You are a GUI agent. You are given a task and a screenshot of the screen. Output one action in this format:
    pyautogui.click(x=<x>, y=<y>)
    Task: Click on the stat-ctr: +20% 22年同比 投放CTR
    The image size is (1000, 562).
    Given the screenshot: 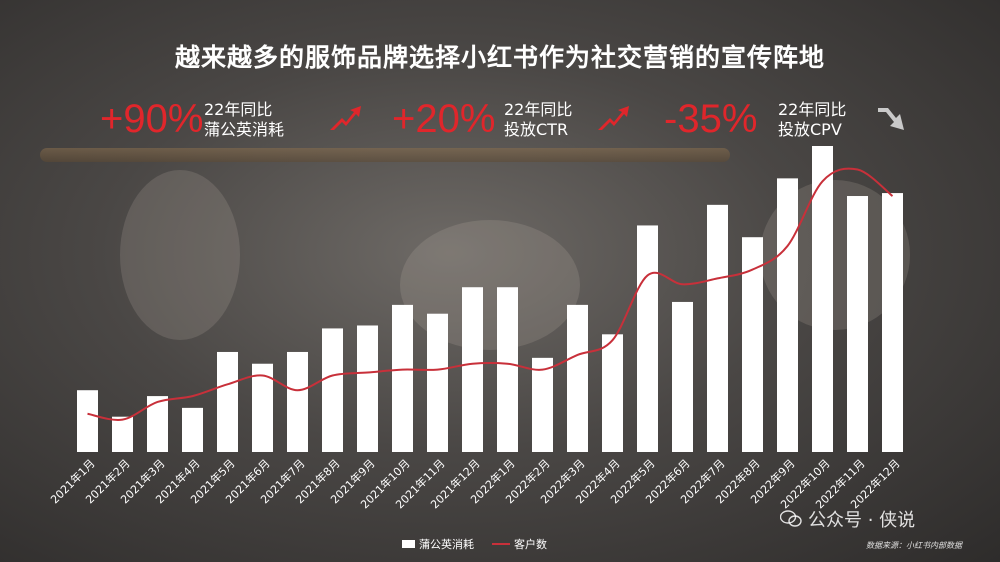 What is the action you would take?
    pyautogui.click(x=522, y=121)
    